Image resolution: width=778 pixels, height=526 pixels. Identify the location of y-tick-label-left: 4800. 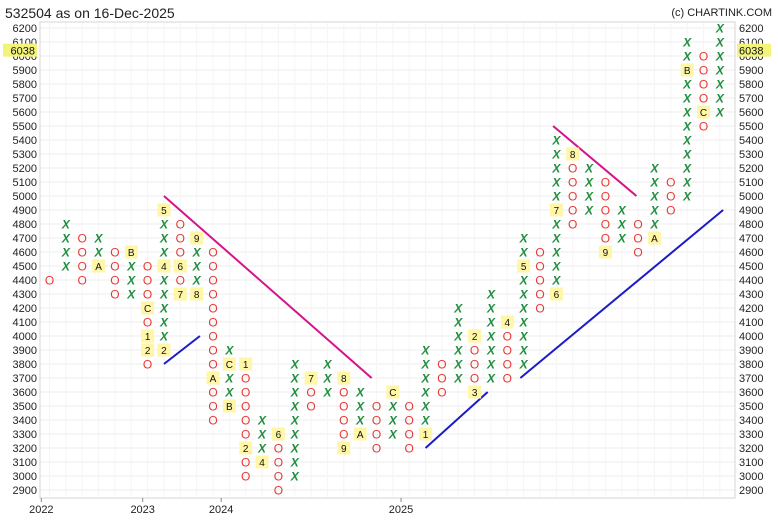
(25, 225).